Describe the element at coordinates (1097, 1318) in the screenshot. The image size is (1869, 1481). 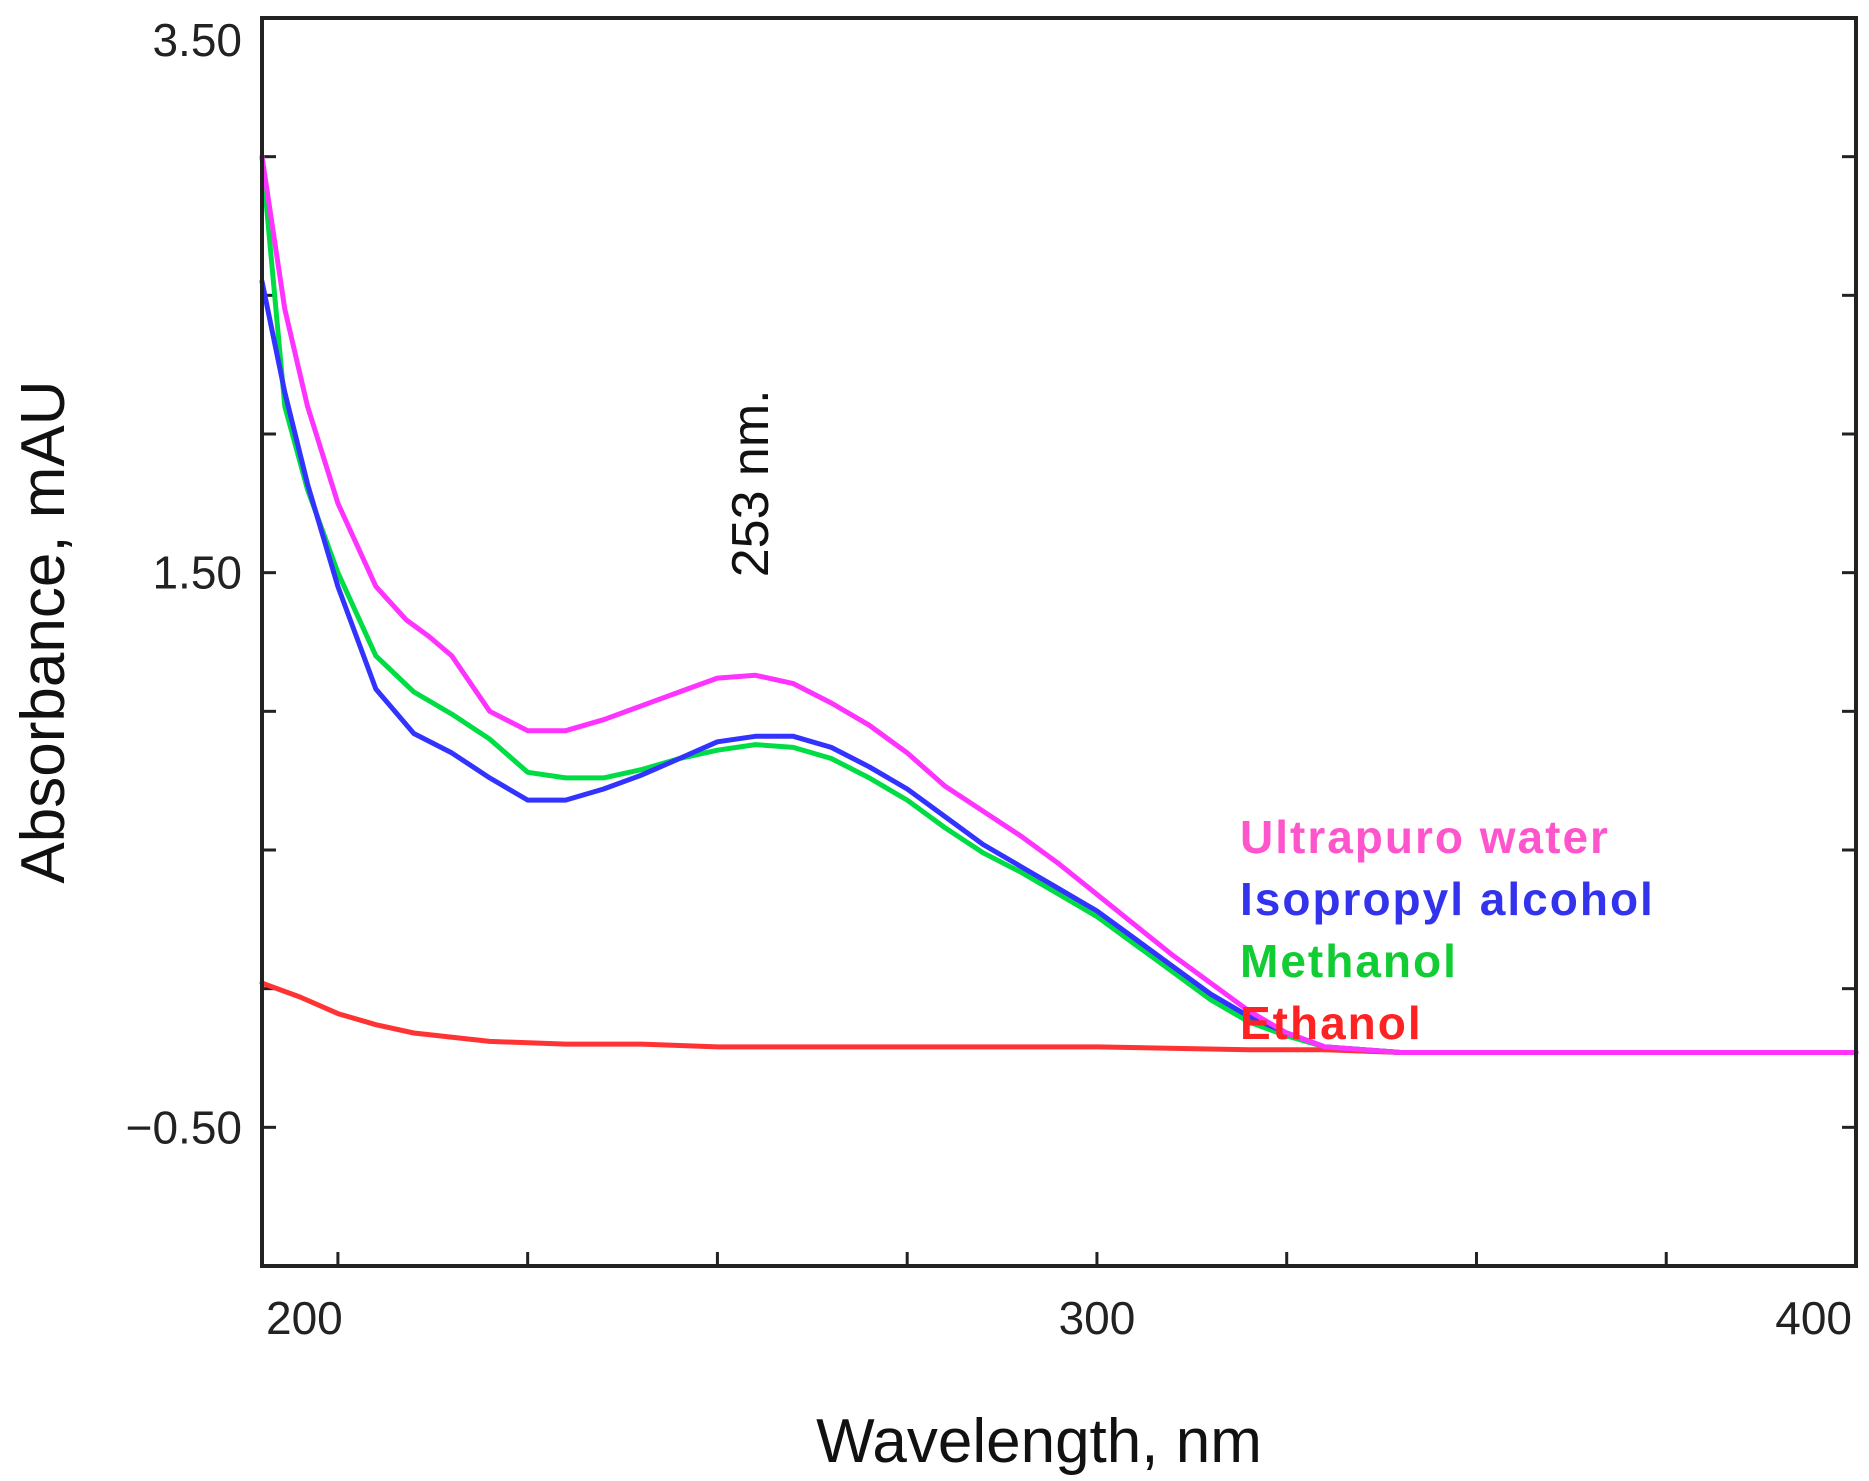
I see `x-tick-label: 300` at that location.